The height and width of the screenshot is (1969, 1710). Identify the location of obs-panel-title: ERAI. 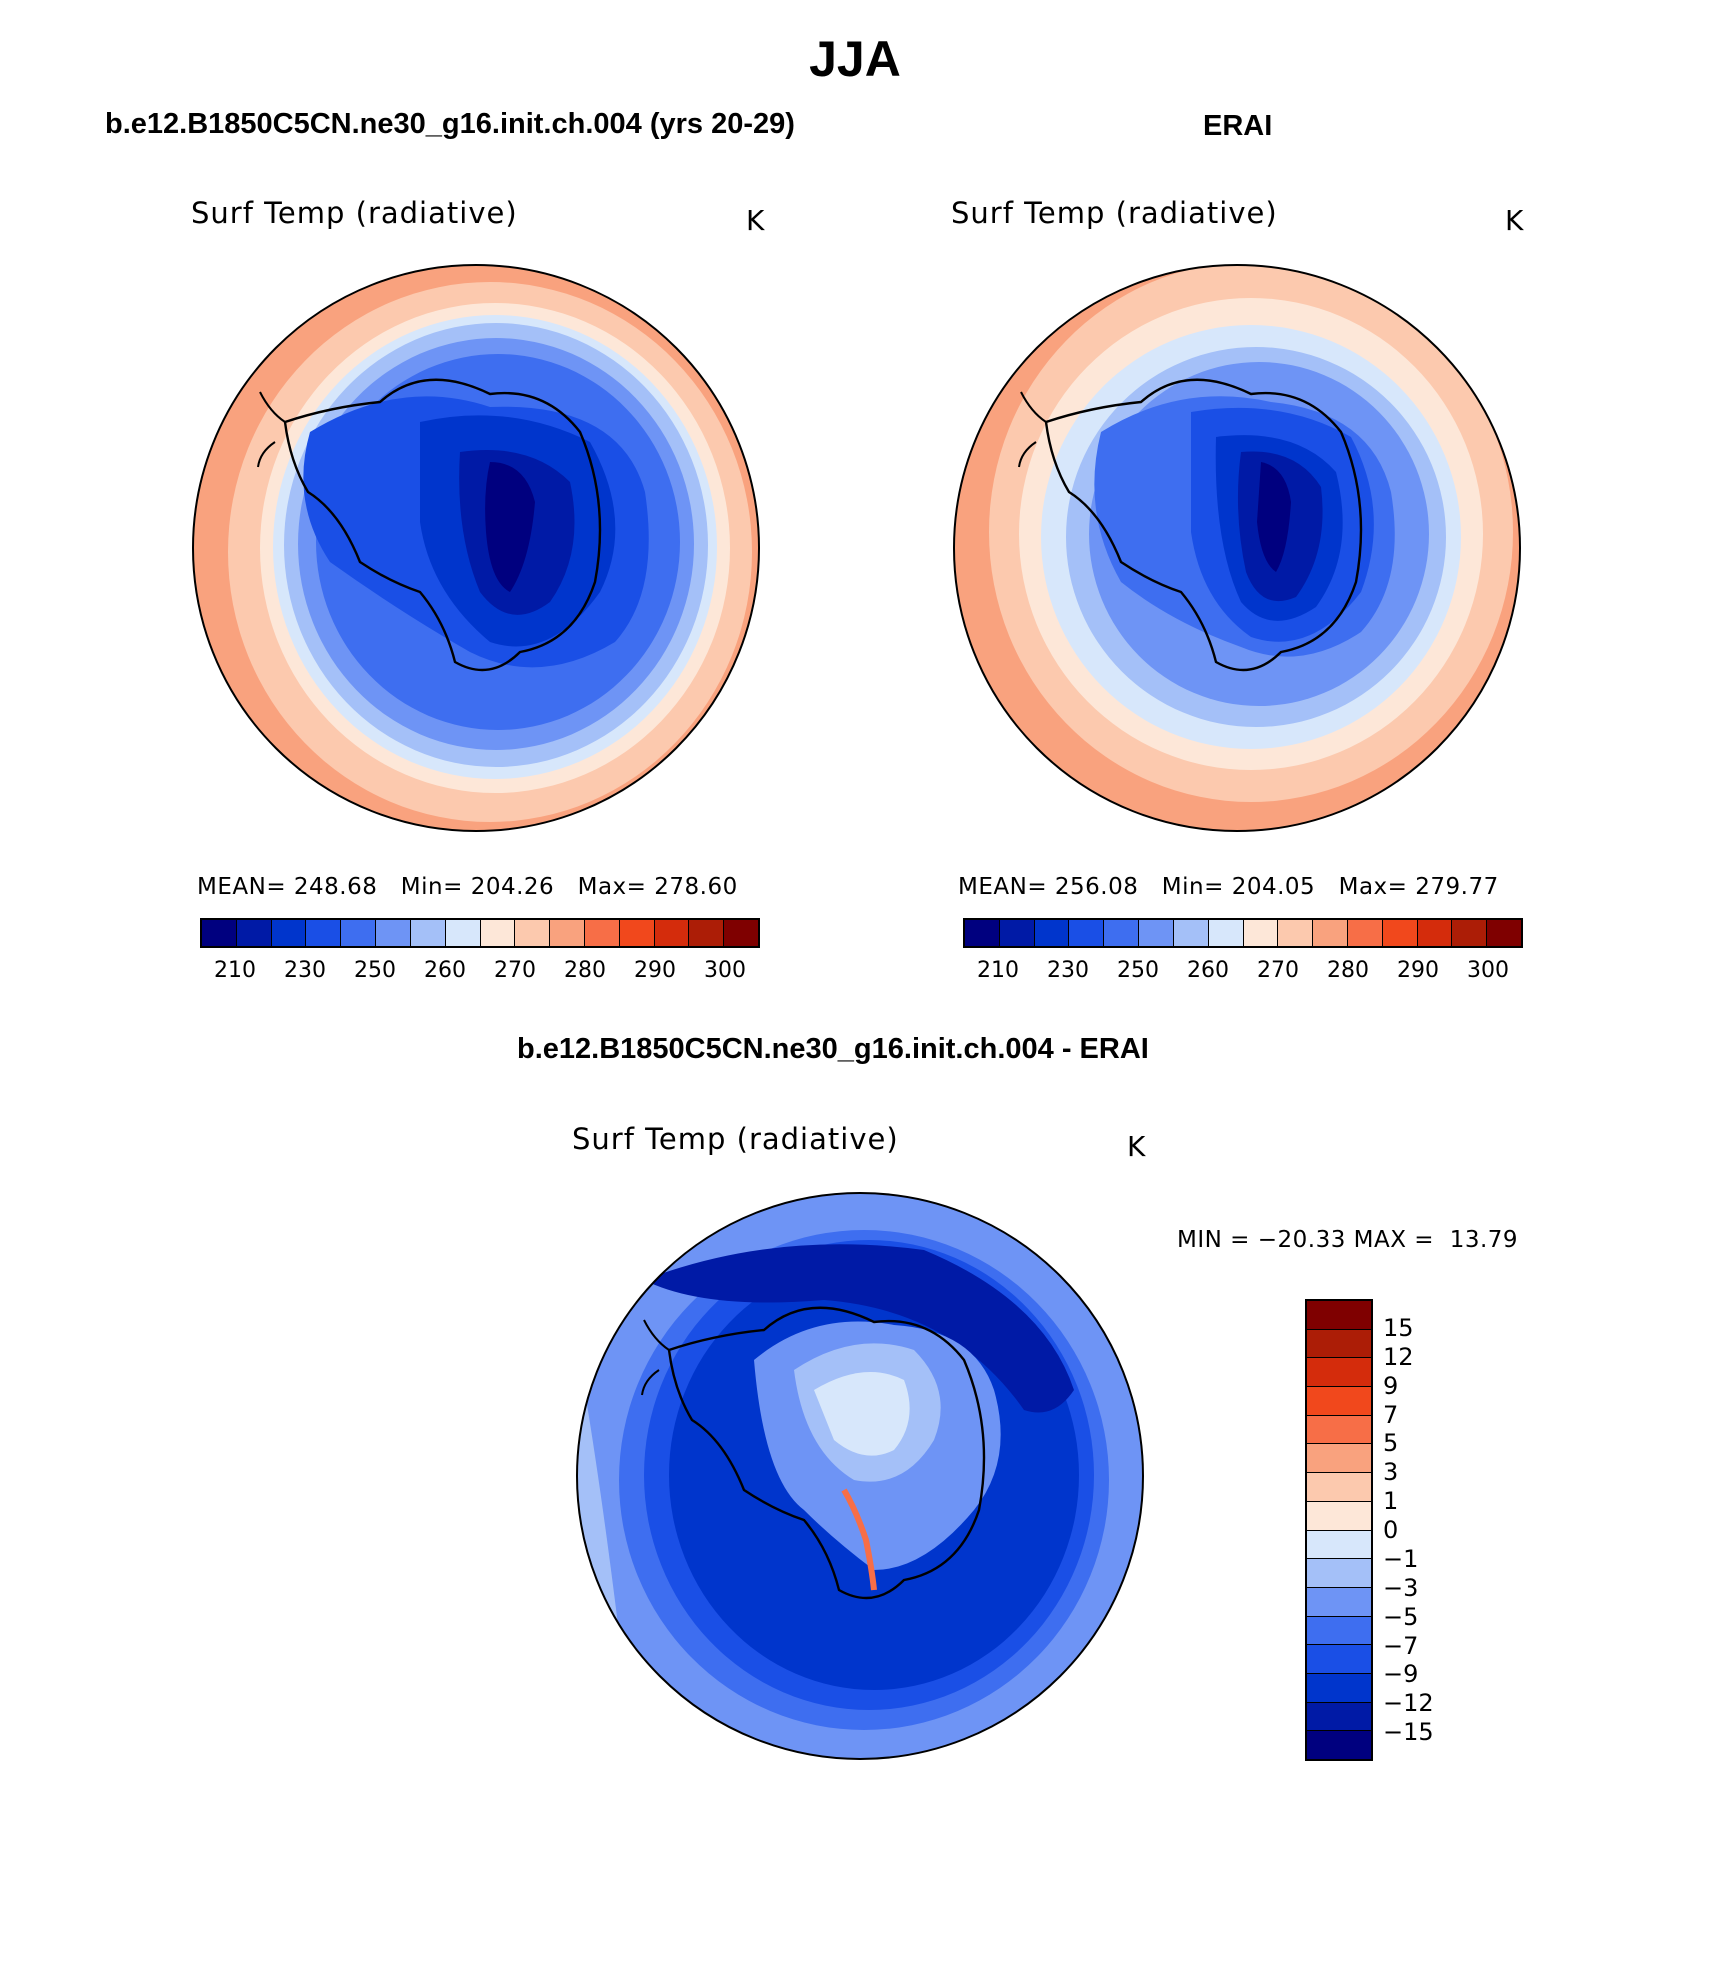
(1238, 126).